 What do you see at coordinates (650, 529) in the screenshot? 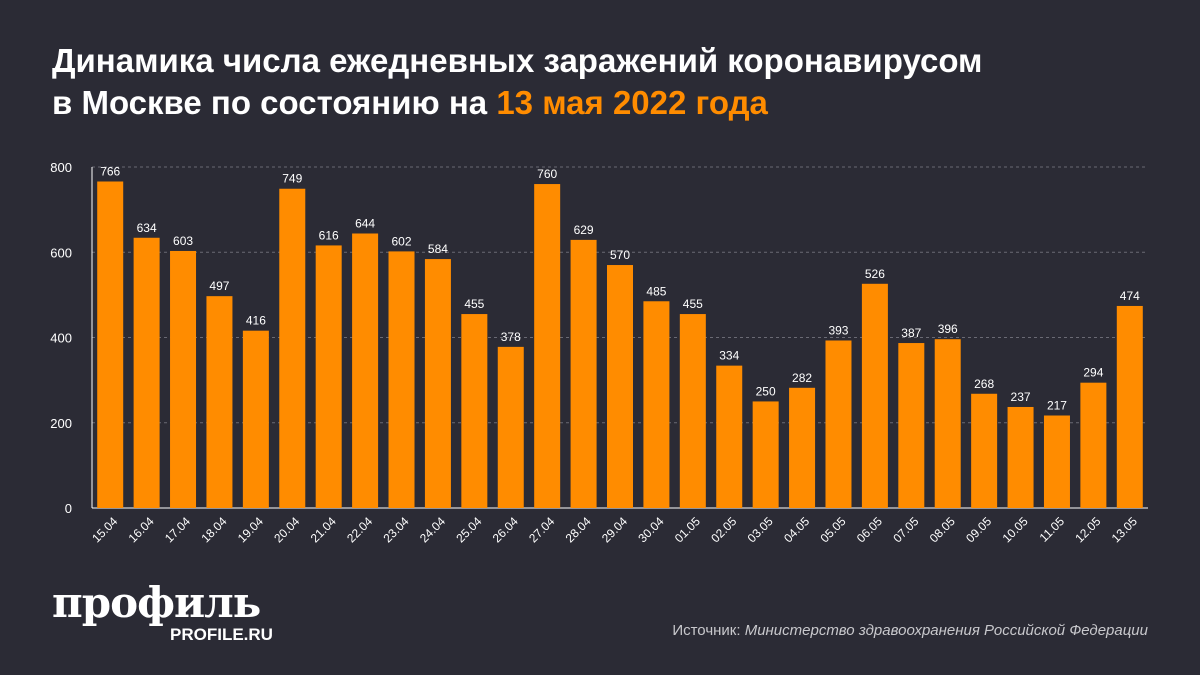
I see `x-tick-label: 30.04` at bounding box center [650, 529].